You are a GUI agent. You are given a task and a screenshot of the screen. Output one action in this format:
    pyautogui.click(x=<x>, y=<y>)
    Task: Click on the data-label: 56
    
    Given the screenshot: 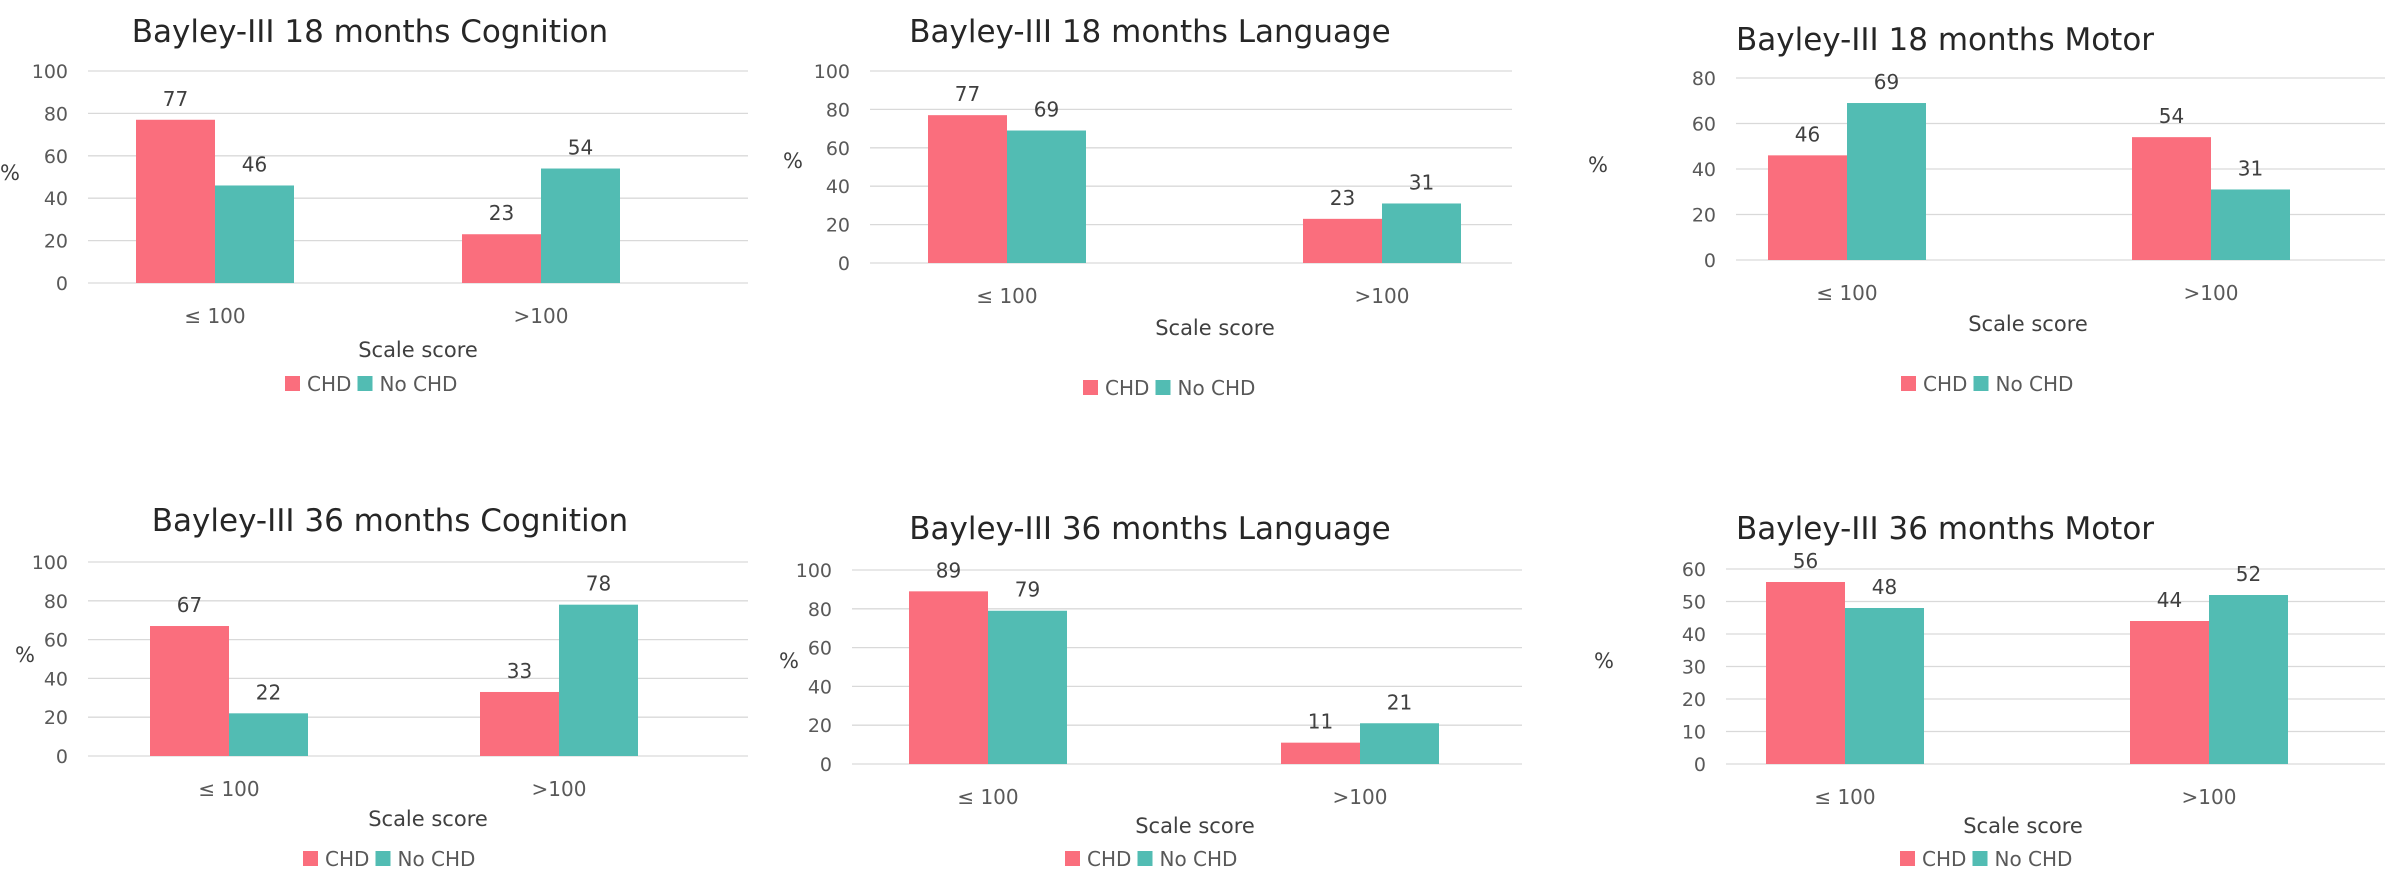 What is the action you would take?
    pyautogui.click(x=1805, y=561)
    